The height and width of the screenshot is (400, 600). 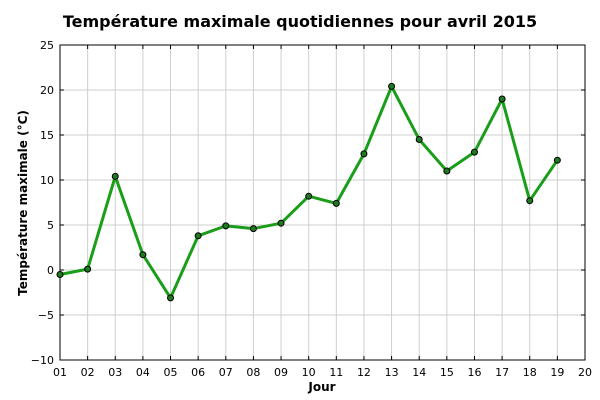 I want to click on x-tick-label: 11, so click(x=336, y=372).